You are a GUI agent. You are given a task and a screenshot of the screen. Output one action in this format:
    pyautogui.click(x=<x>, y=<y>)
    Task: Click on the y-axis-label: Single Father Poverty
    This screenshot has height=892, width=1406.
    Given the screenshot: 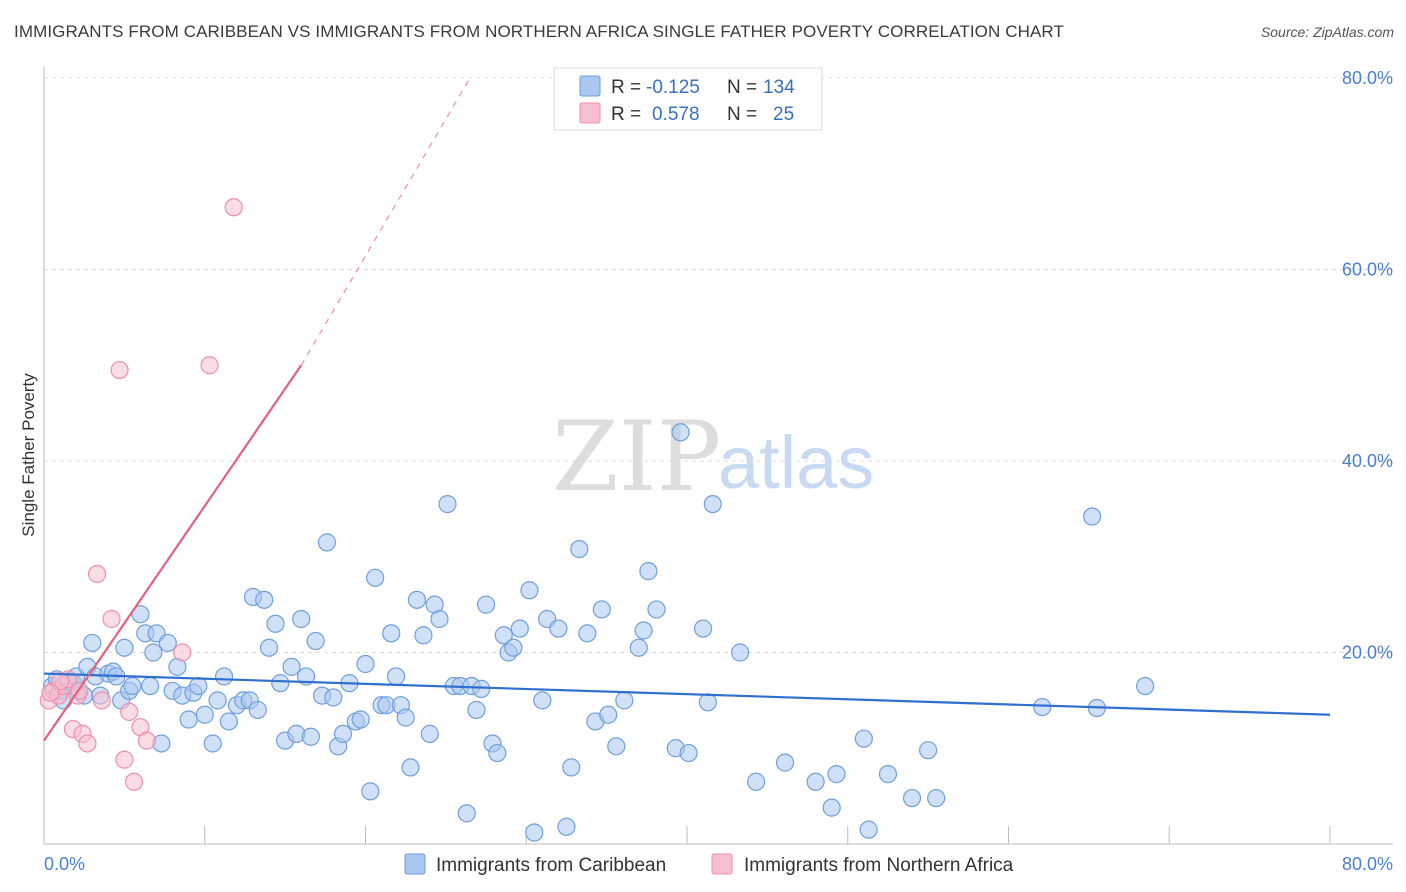 What is the action you would take?
    pyautogui.click(x=28, y=455)
    